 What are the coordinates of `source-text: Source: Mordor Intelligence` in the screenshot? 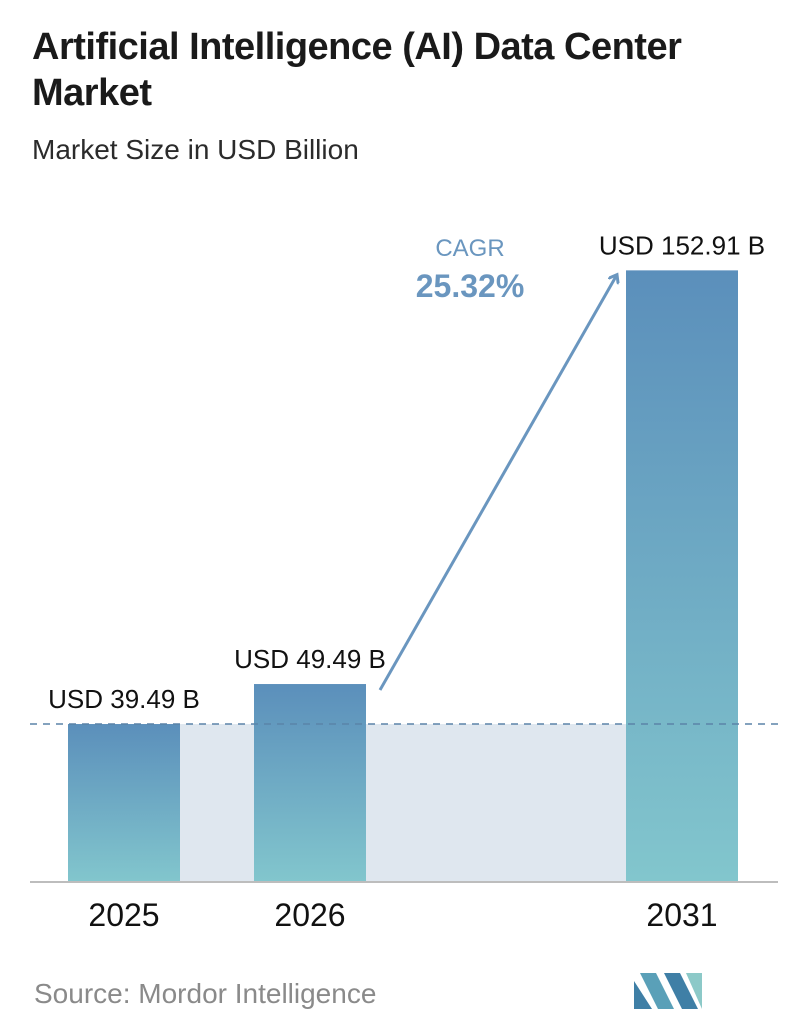 It's located at (205, 993).